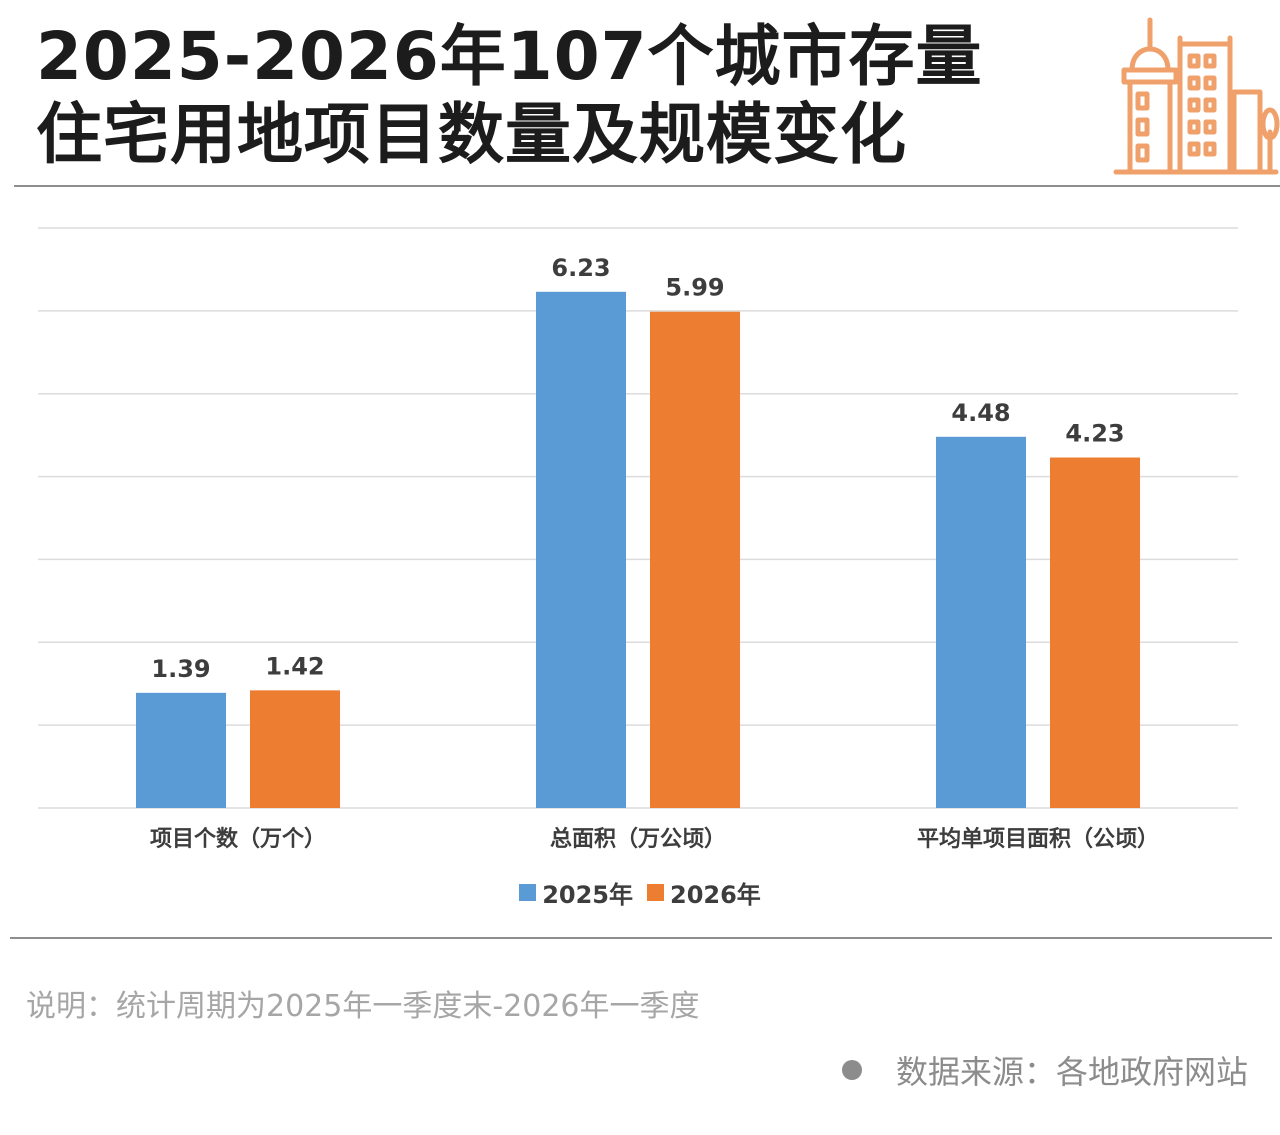 This screenshot has width=1280, height=1135. What do you see at coordinates (363, 1006) in the screenshot?
I see `note-text: 说明：统计周期为2025年一季度末-2026年一季度` at bounding box center [363, 1006].